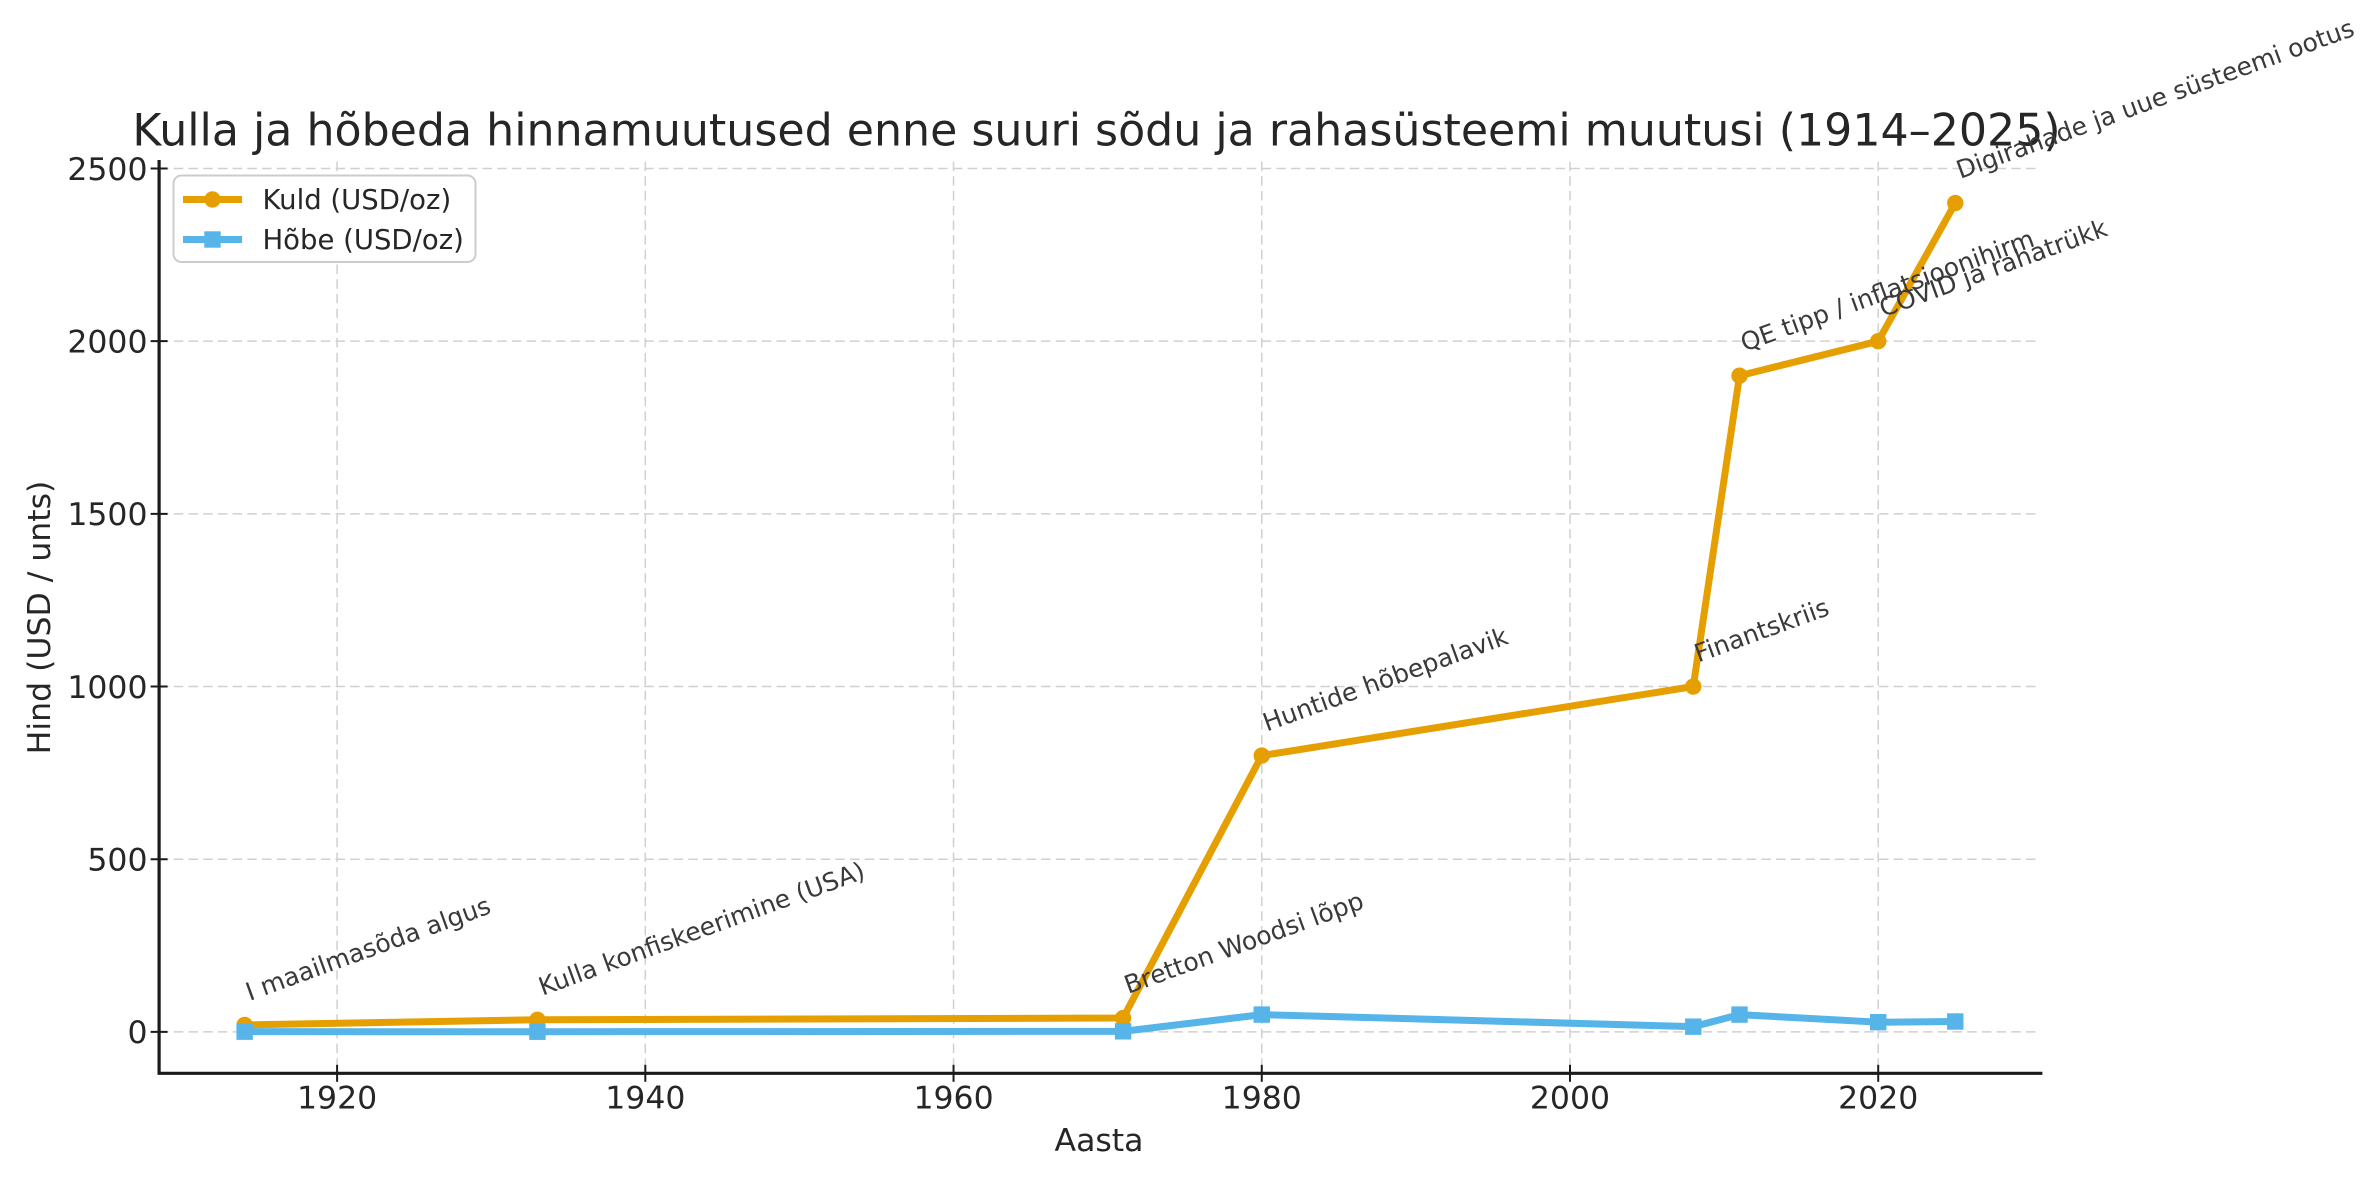 Image resolution: width=2379 pixels, height=1180 pixels. I want to click on gold-marker-2008, so click(1693, 686).